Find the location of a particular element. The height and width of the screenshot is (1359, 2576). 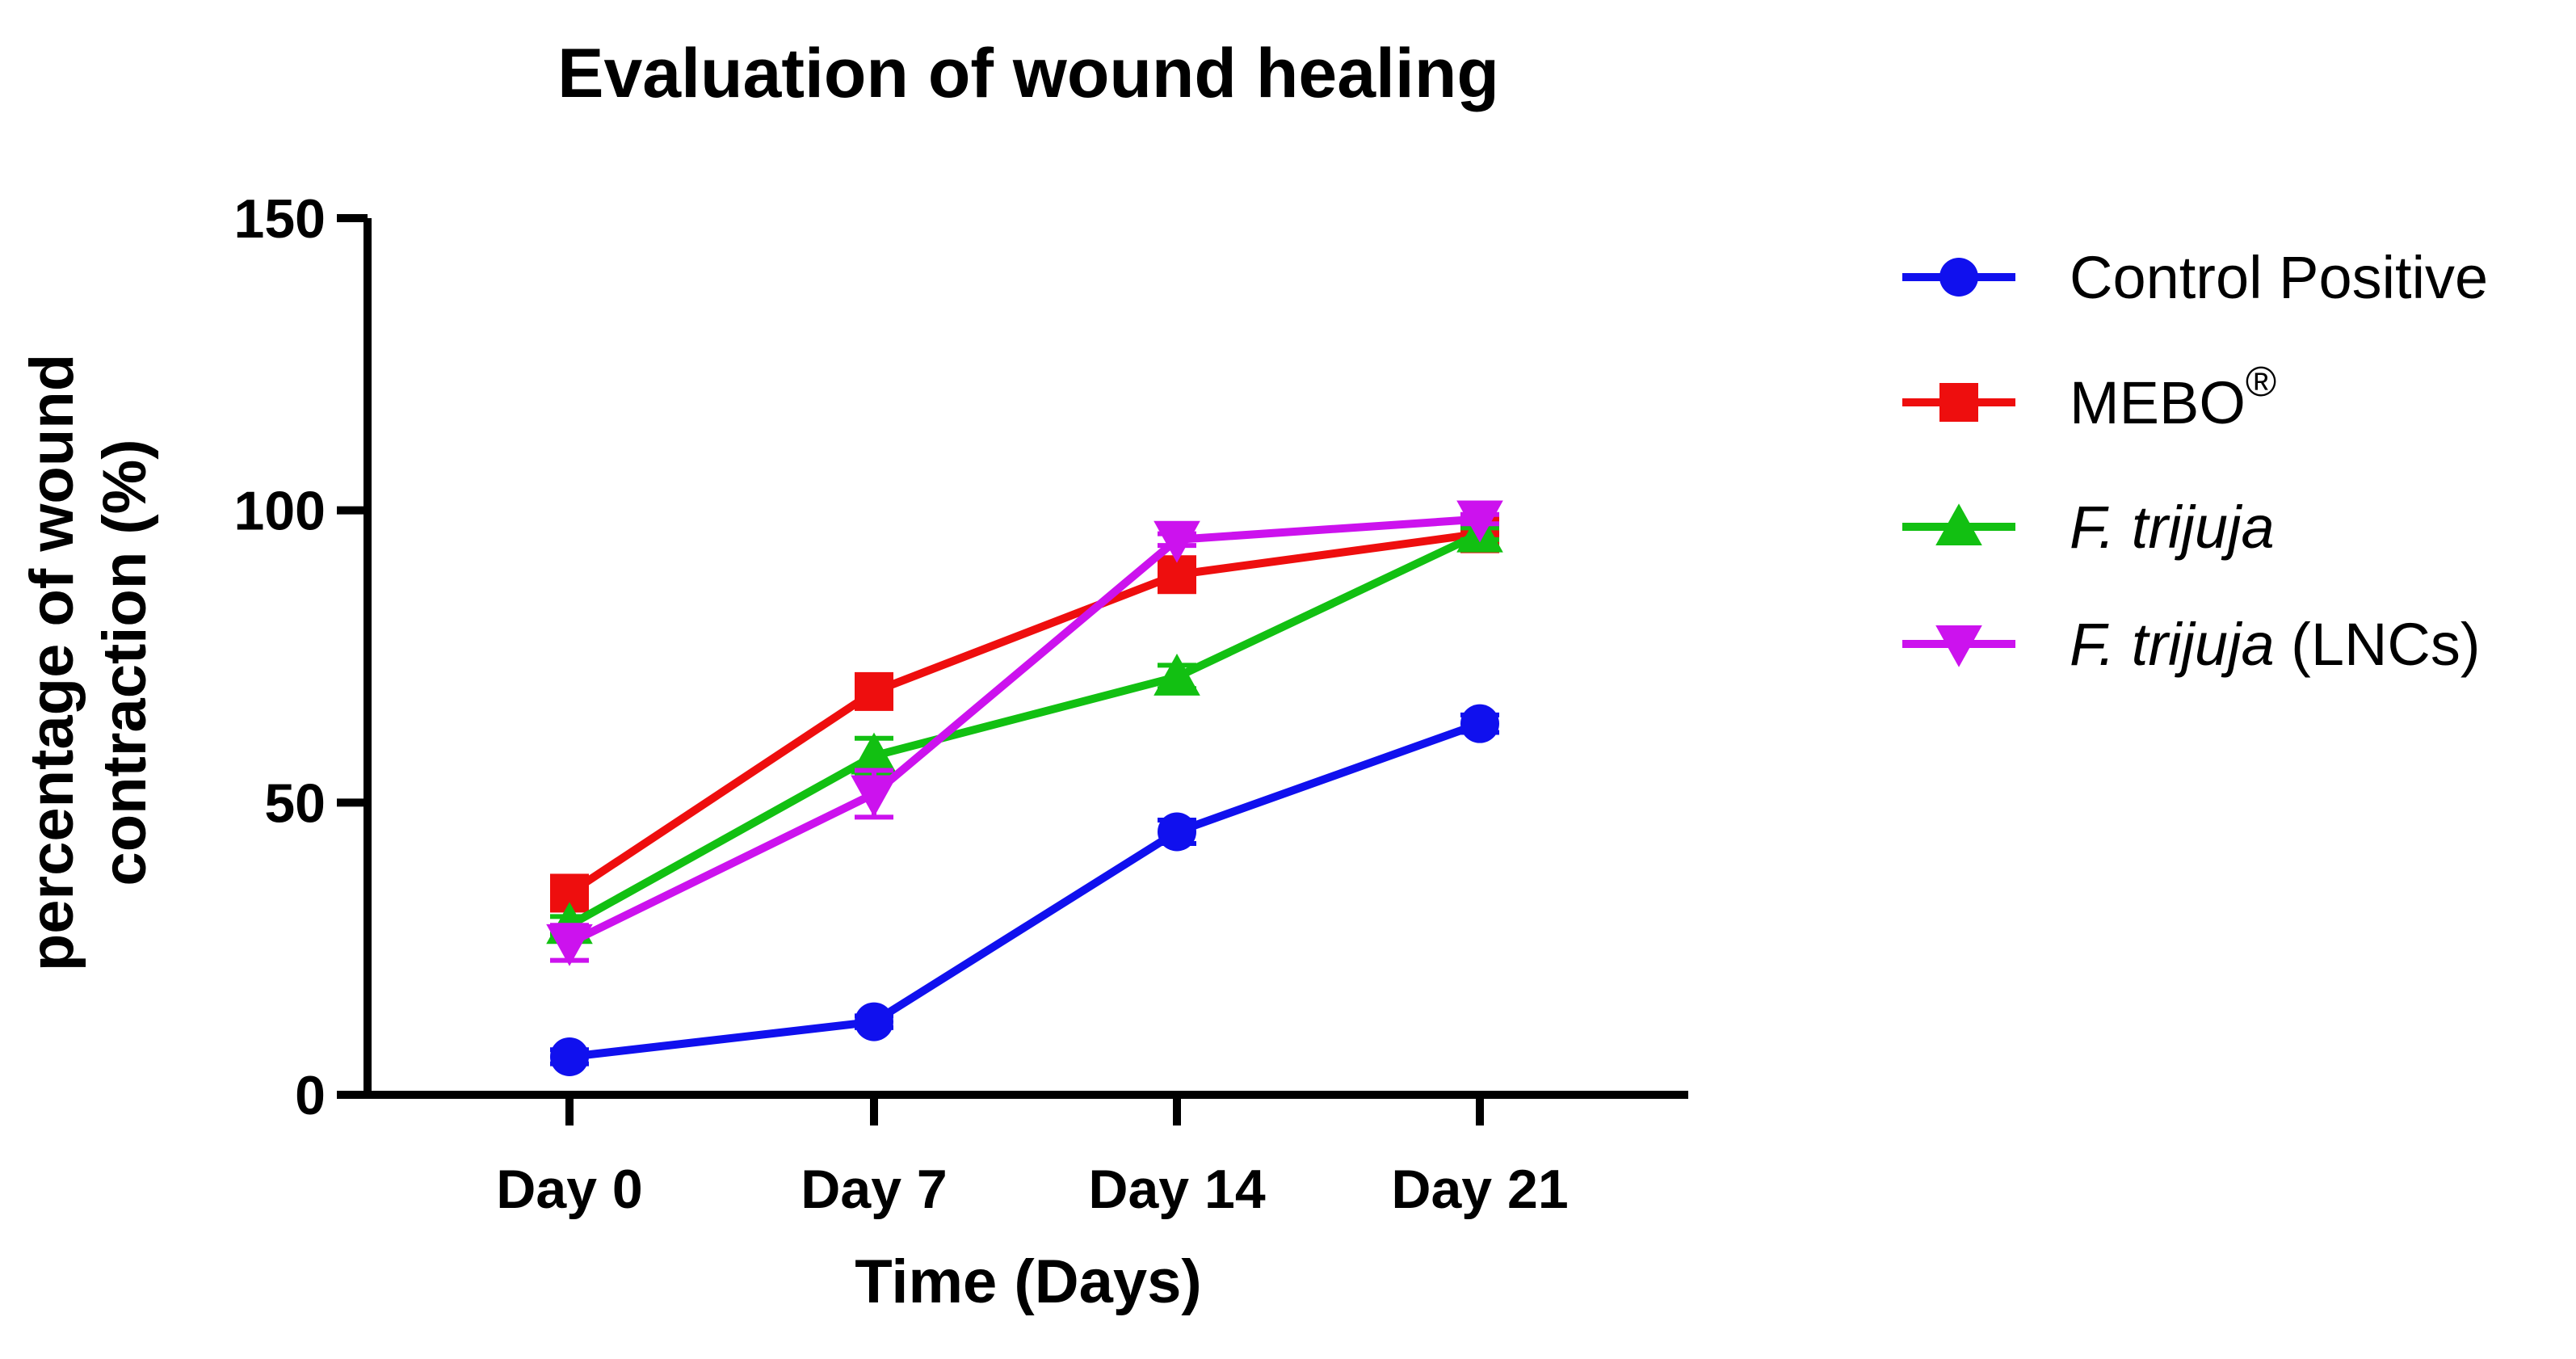

legend-item: Control Positive is located at coordinates (2195, 277).